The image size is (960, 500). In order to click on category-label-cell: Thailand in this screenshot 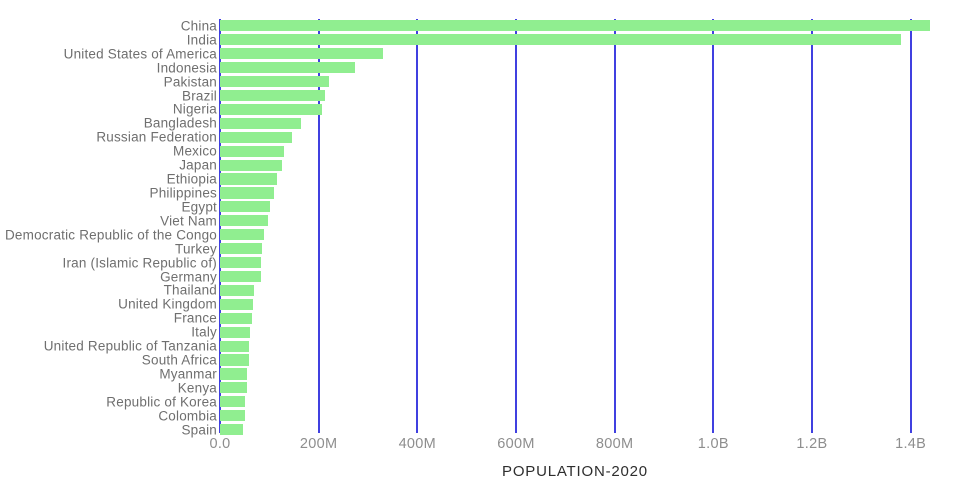, I will do `click(110, 290)`.